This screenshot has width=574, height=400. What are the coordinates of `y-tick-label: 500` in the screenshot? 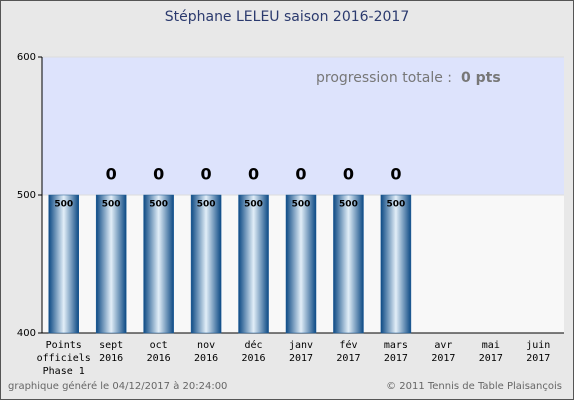 It's located at (26, 195).